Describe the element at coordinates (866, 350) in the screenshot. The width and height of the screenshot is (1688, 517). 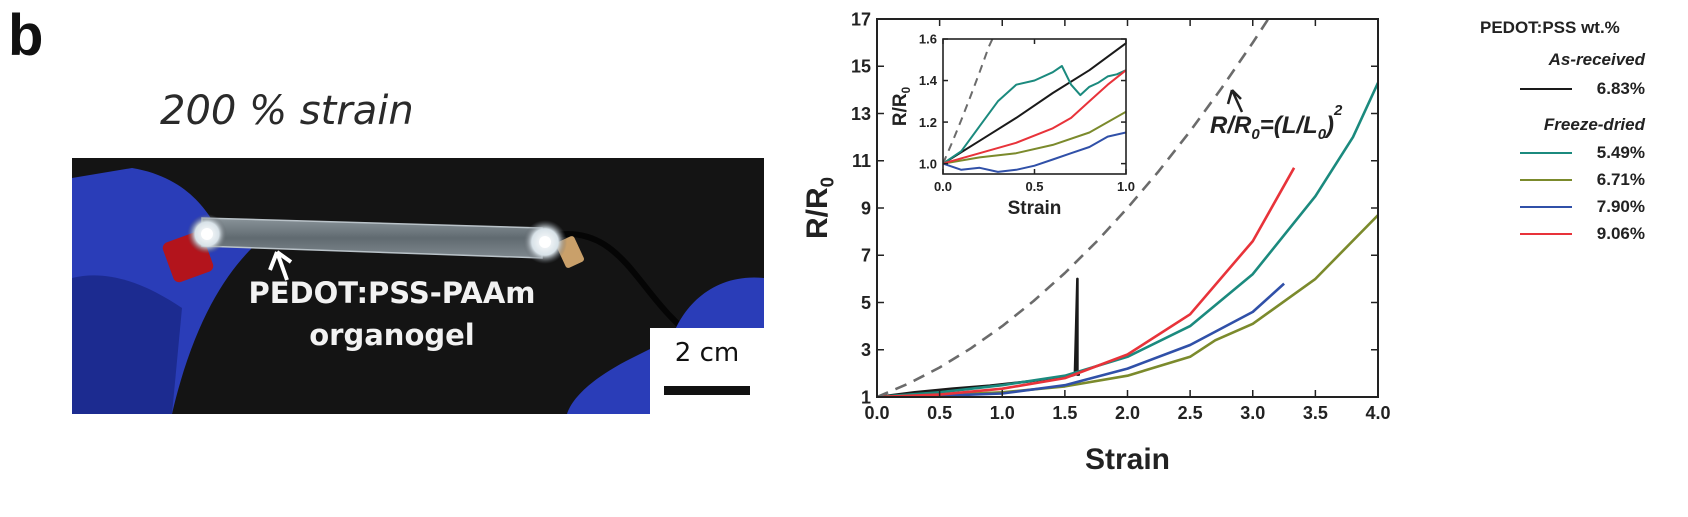
I see `main-y-tick-label: 3` at that location.